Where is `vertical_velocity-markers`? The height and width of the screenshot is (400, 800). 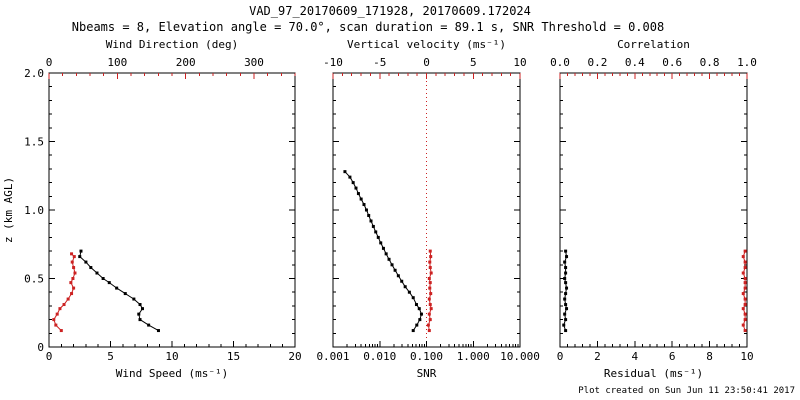
vertical_velocity-markers is located at coordinates (429, 291).